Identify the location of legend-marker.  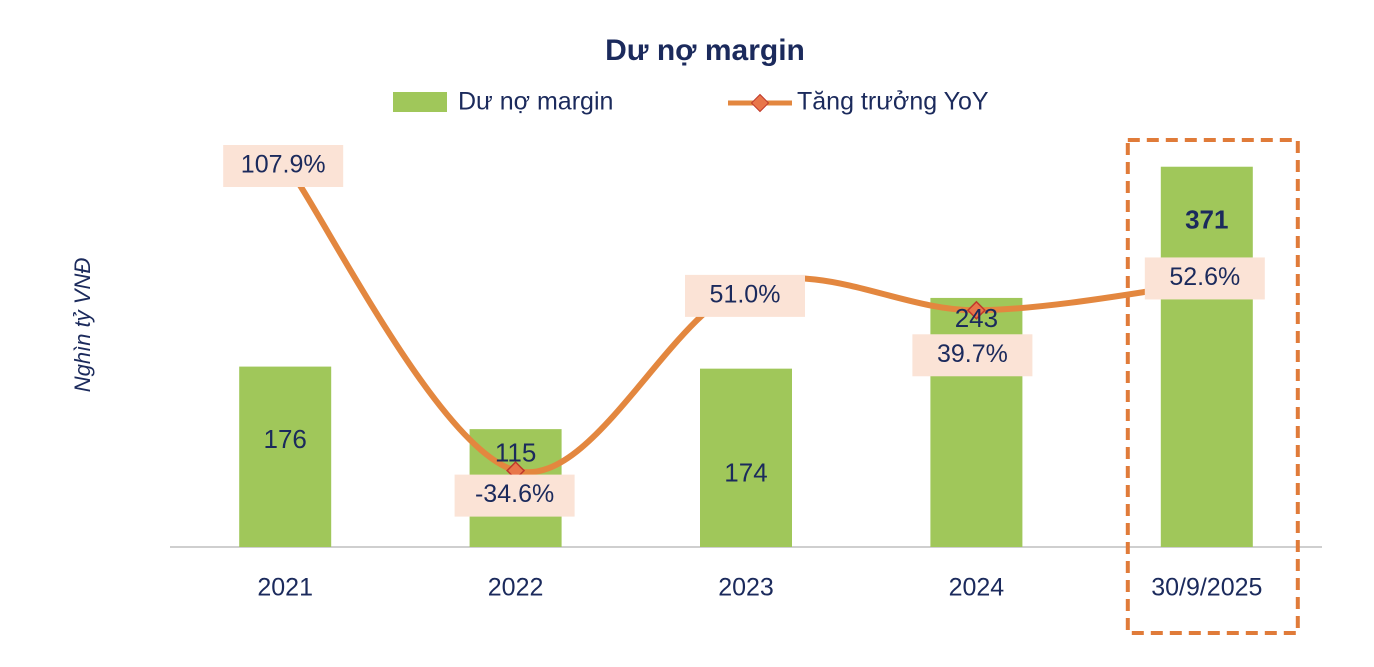
(760, 103).